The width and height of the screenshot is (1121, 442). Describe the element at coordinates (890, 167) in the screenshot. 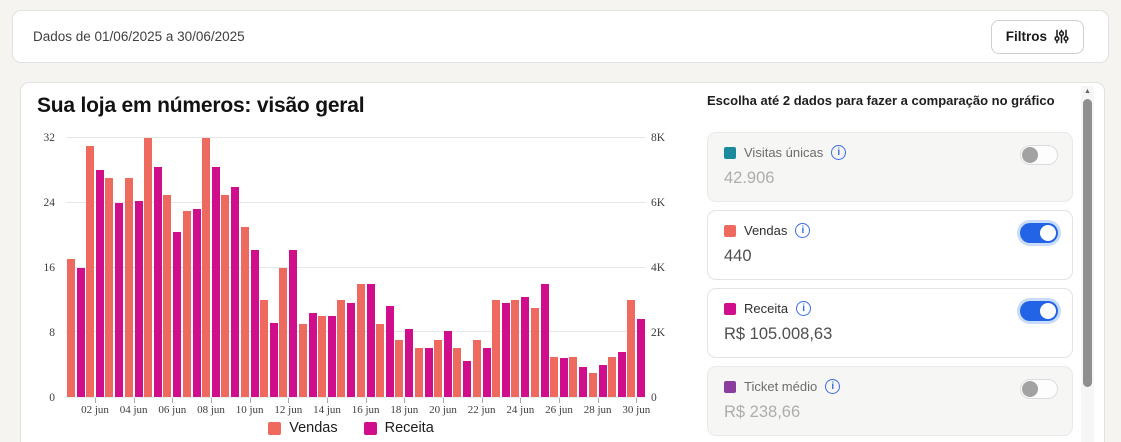

I see `metric-card-visitas-unicas: Visitas únicas i 42.906` at that location.